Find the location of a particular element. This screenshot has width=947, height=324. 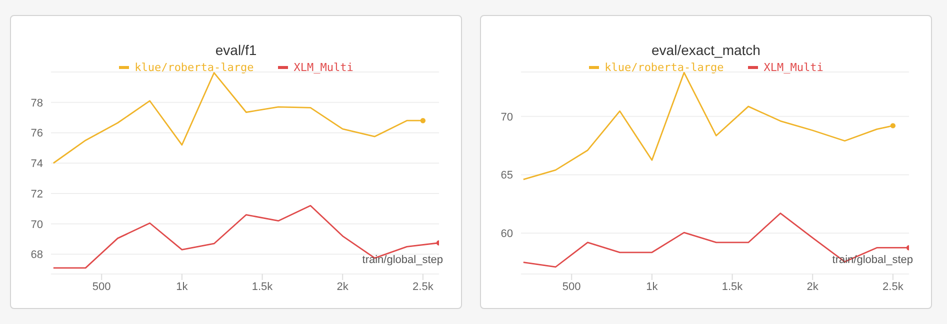

y-tick-label: 65 is located at coordinates (506, 176).